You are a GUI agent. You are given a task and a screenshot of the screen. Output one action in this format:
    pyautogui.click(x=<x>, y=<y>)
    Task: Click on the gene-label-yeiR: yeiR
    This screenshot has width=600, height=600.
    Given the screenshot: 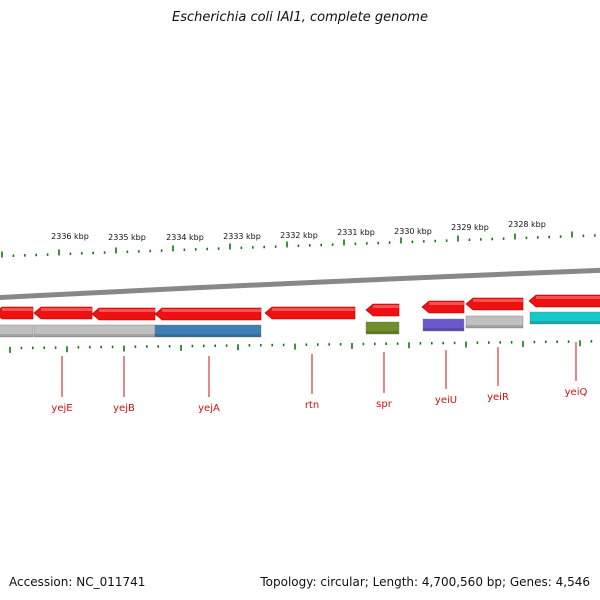 What is the action you would take?
    pyautogui.click(x=498, y=397)
    